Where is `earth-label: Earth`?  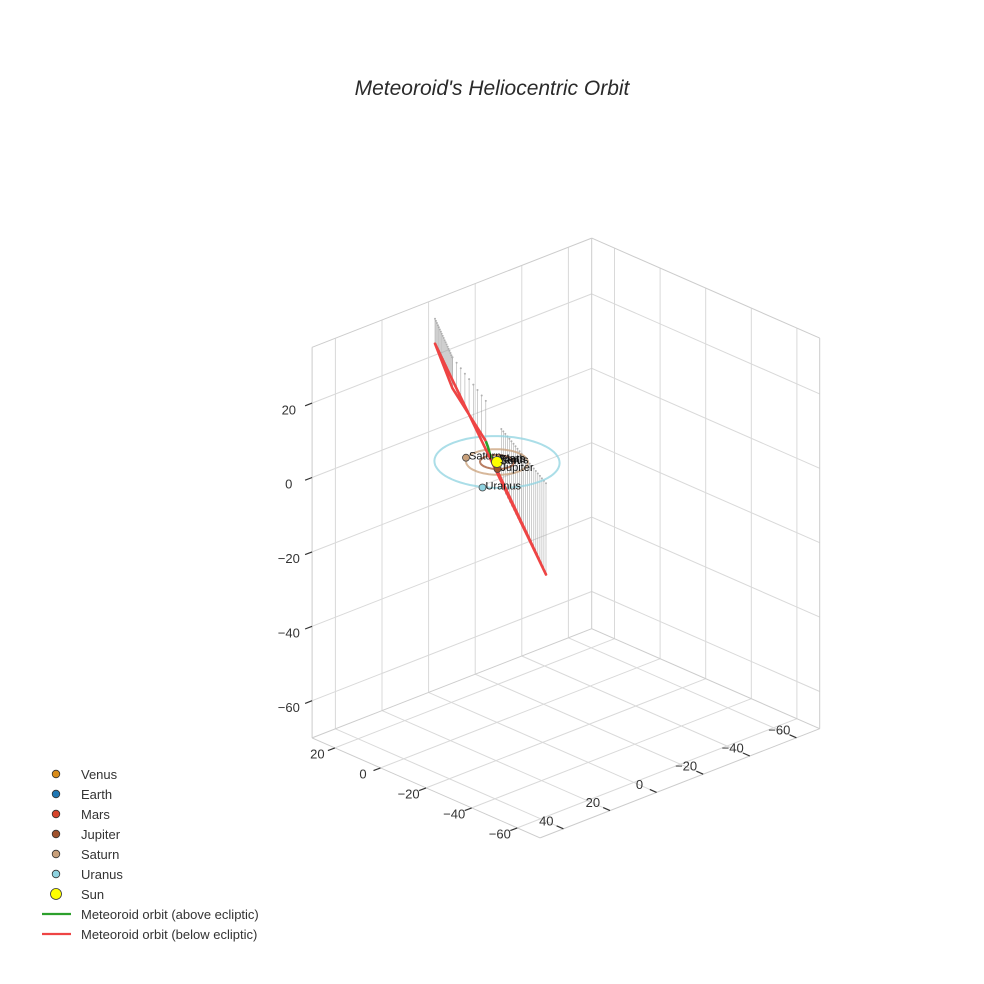 earth-label: Earth is located at coordinates (512, 460).